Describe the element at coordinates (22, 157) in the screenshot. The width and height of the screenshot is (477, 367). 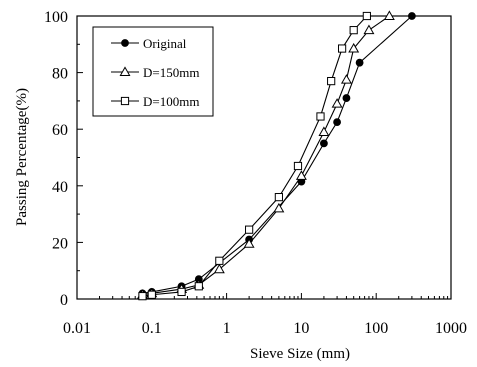
I see `y-axis-title: Passing Percentage(%)` at that location.